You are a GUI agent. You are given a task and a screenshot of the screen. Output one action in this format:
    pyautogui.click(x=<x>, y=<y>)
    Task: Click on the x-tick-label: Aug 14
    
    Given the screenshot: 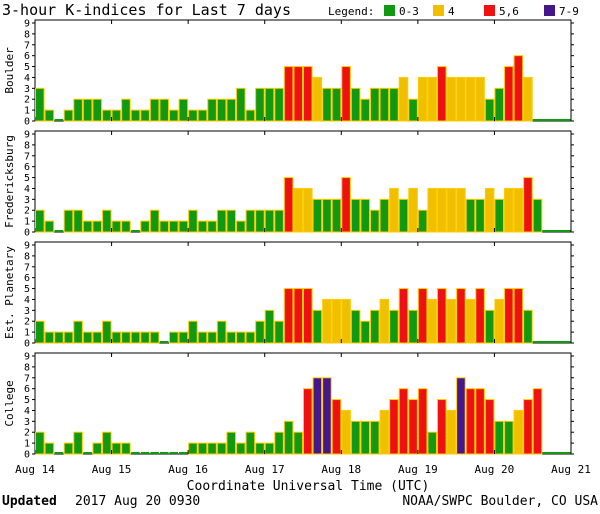 What is the action you would take?
    pyautogui.click(x=35, y=469)
    